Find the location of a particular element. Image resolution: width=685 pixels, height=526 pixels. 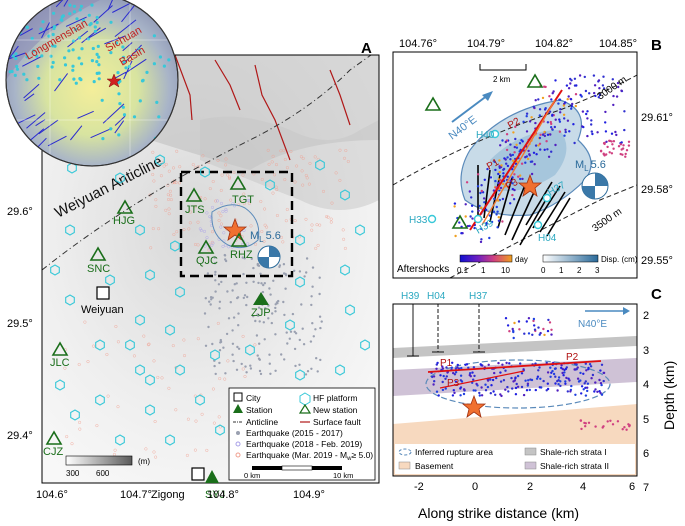

label-h04: H04 is located at coordinates (547, 238).